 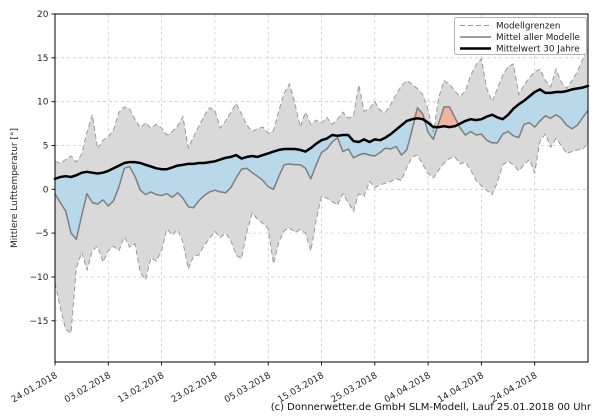 What do you see at coordinates (195, 388) in the screenshot?
I see `x-tick-label: 23.02.2018` at bounding box center [195, 388].